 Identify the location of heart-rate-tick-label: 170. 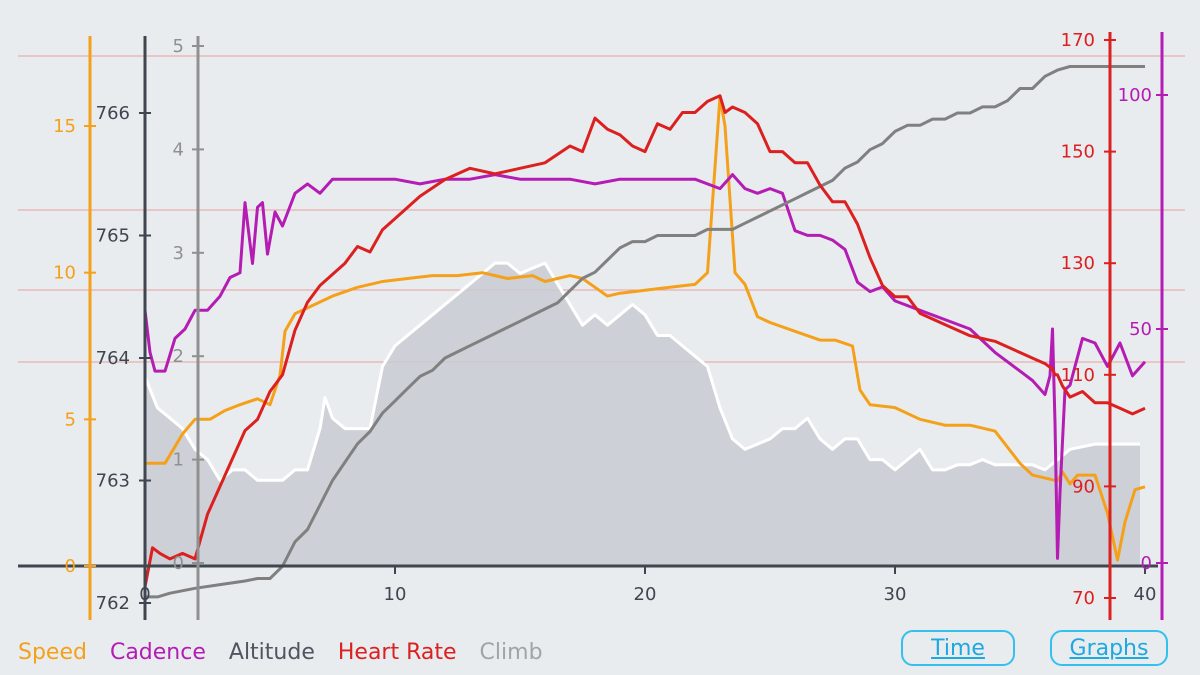
(1078, 40).